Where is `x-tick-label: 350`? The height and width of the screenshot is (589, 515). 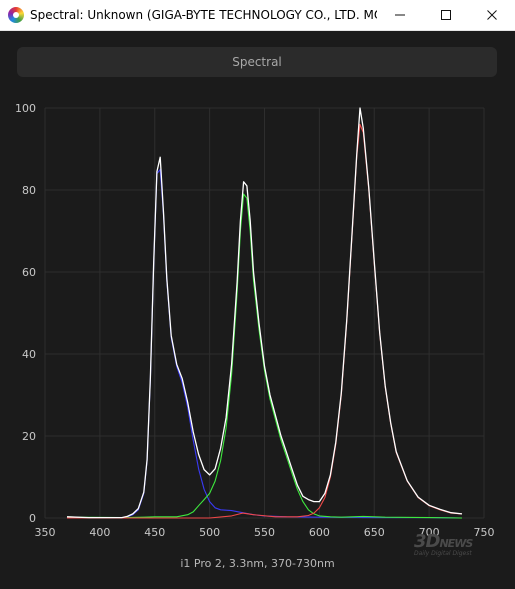
x-tick-label: 350 is located at coordinates (45, 532).